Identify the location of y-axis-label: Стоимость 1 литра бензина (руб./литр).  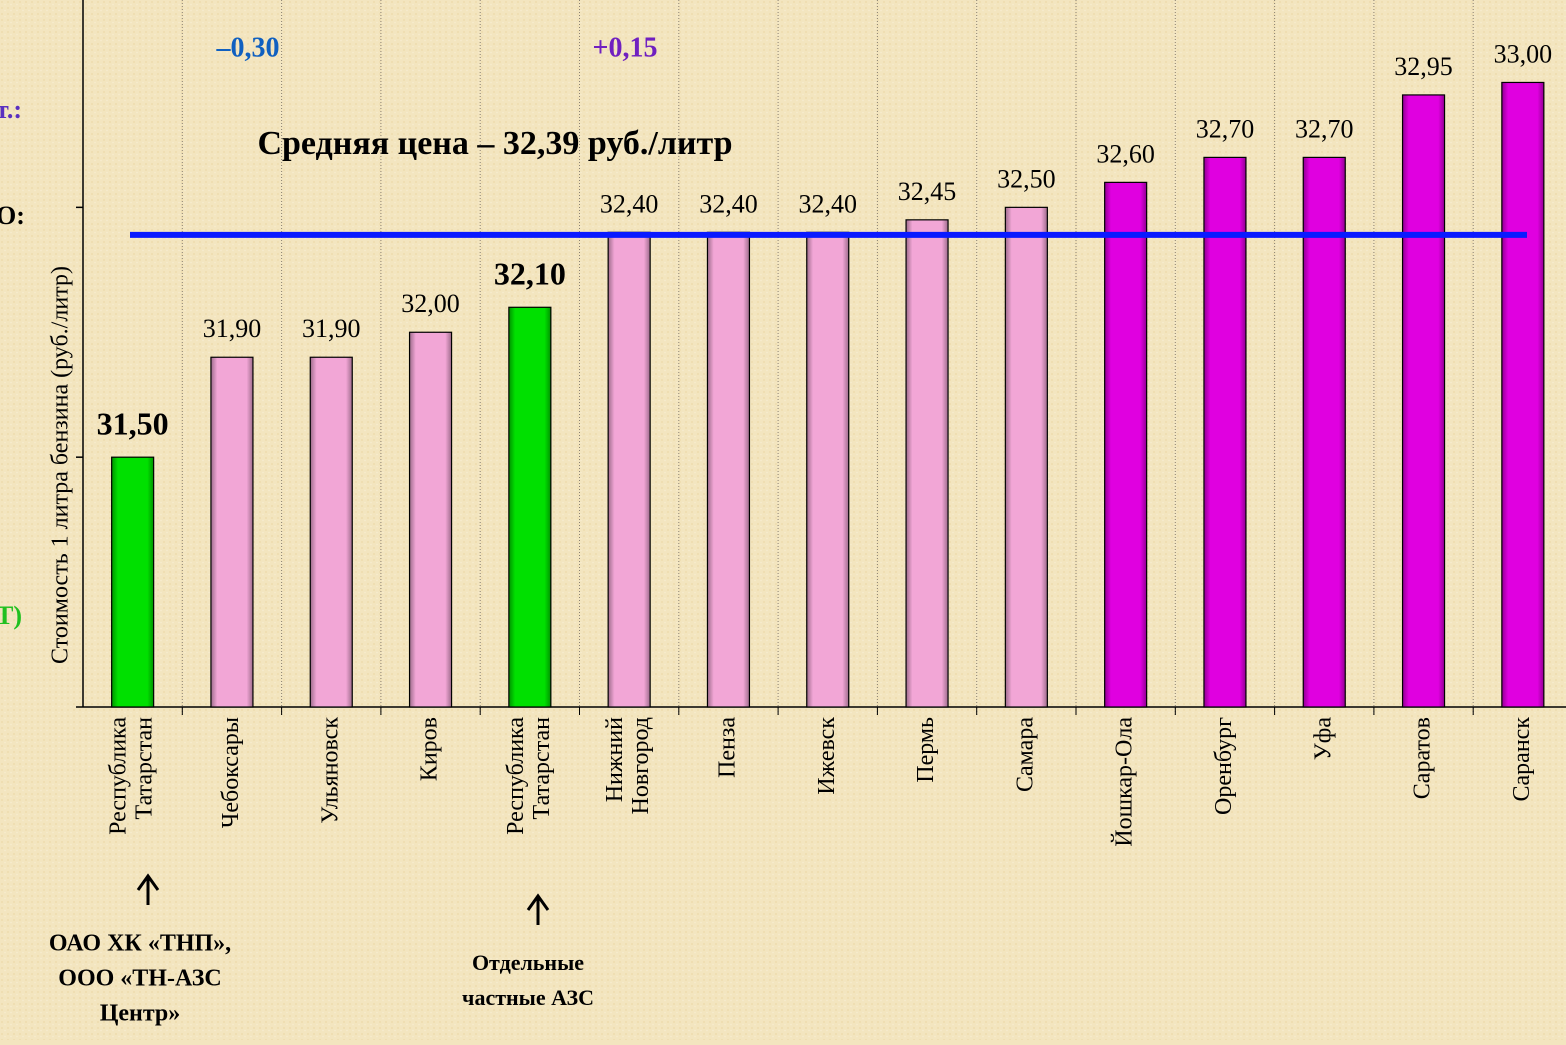
(61, 465).